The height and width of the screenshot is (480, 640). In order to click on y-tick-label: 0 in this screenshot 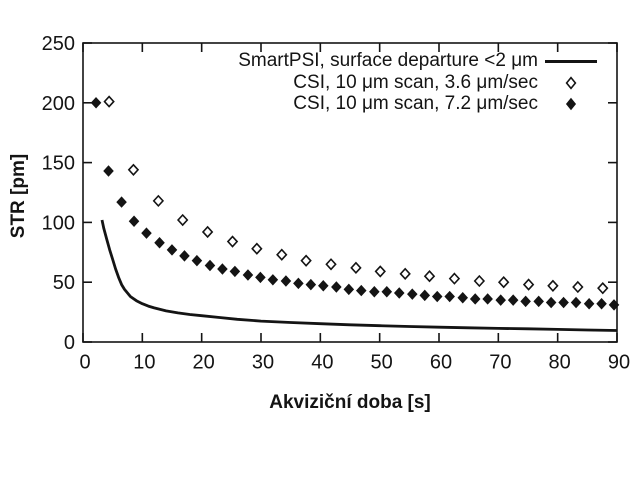, I will do `click(69, 343)`.